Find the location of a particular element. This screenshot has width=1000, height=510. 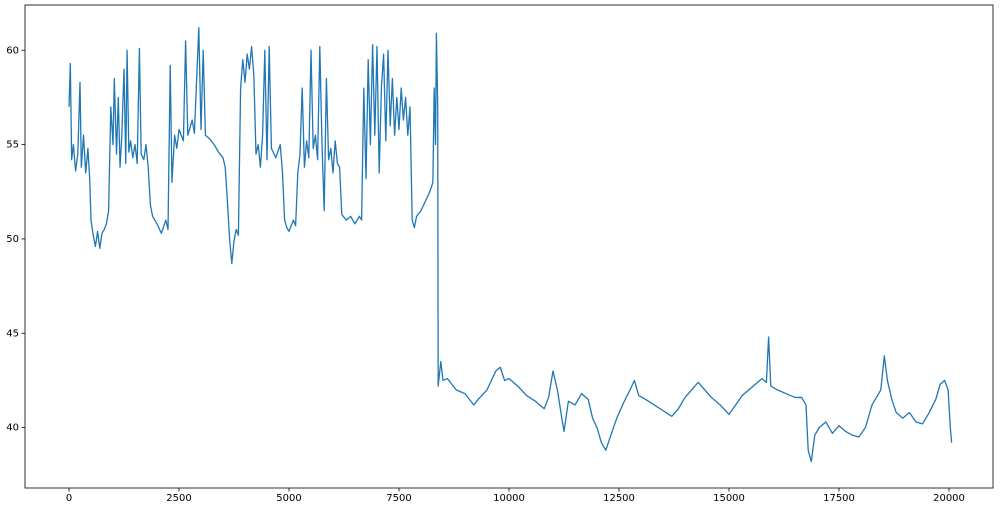

y-tick-label: 60 is located at coordinates (12, 50).